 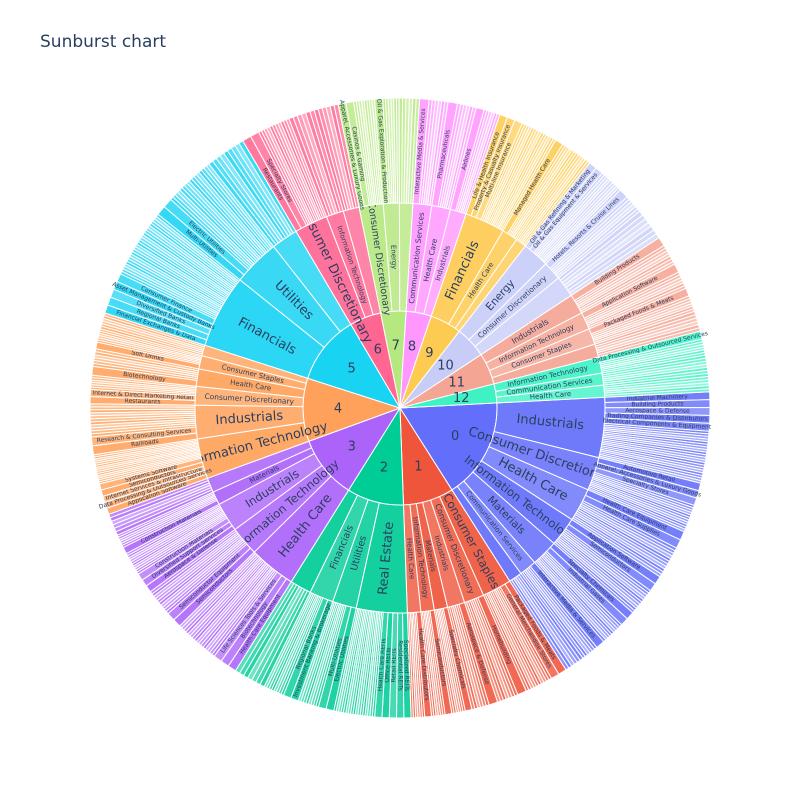 I want to click on sunburst-industry-label-0-aerospace-defense: Aerospace & Defense, so click(x=657, y=411).